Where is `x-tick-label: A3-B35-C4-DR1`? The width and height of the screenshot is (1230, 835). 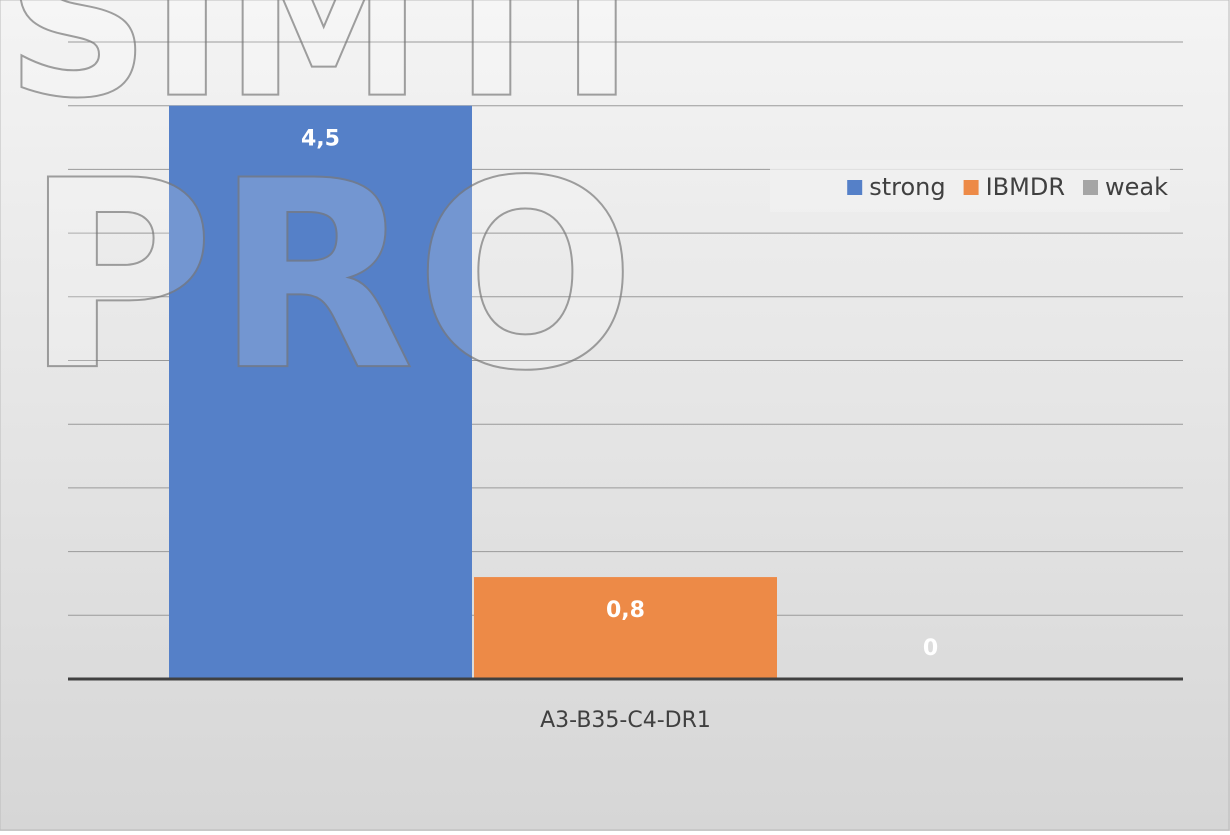
x-tick-label: A3-B35-C4-DR1 is located at coordinates (625, 720).